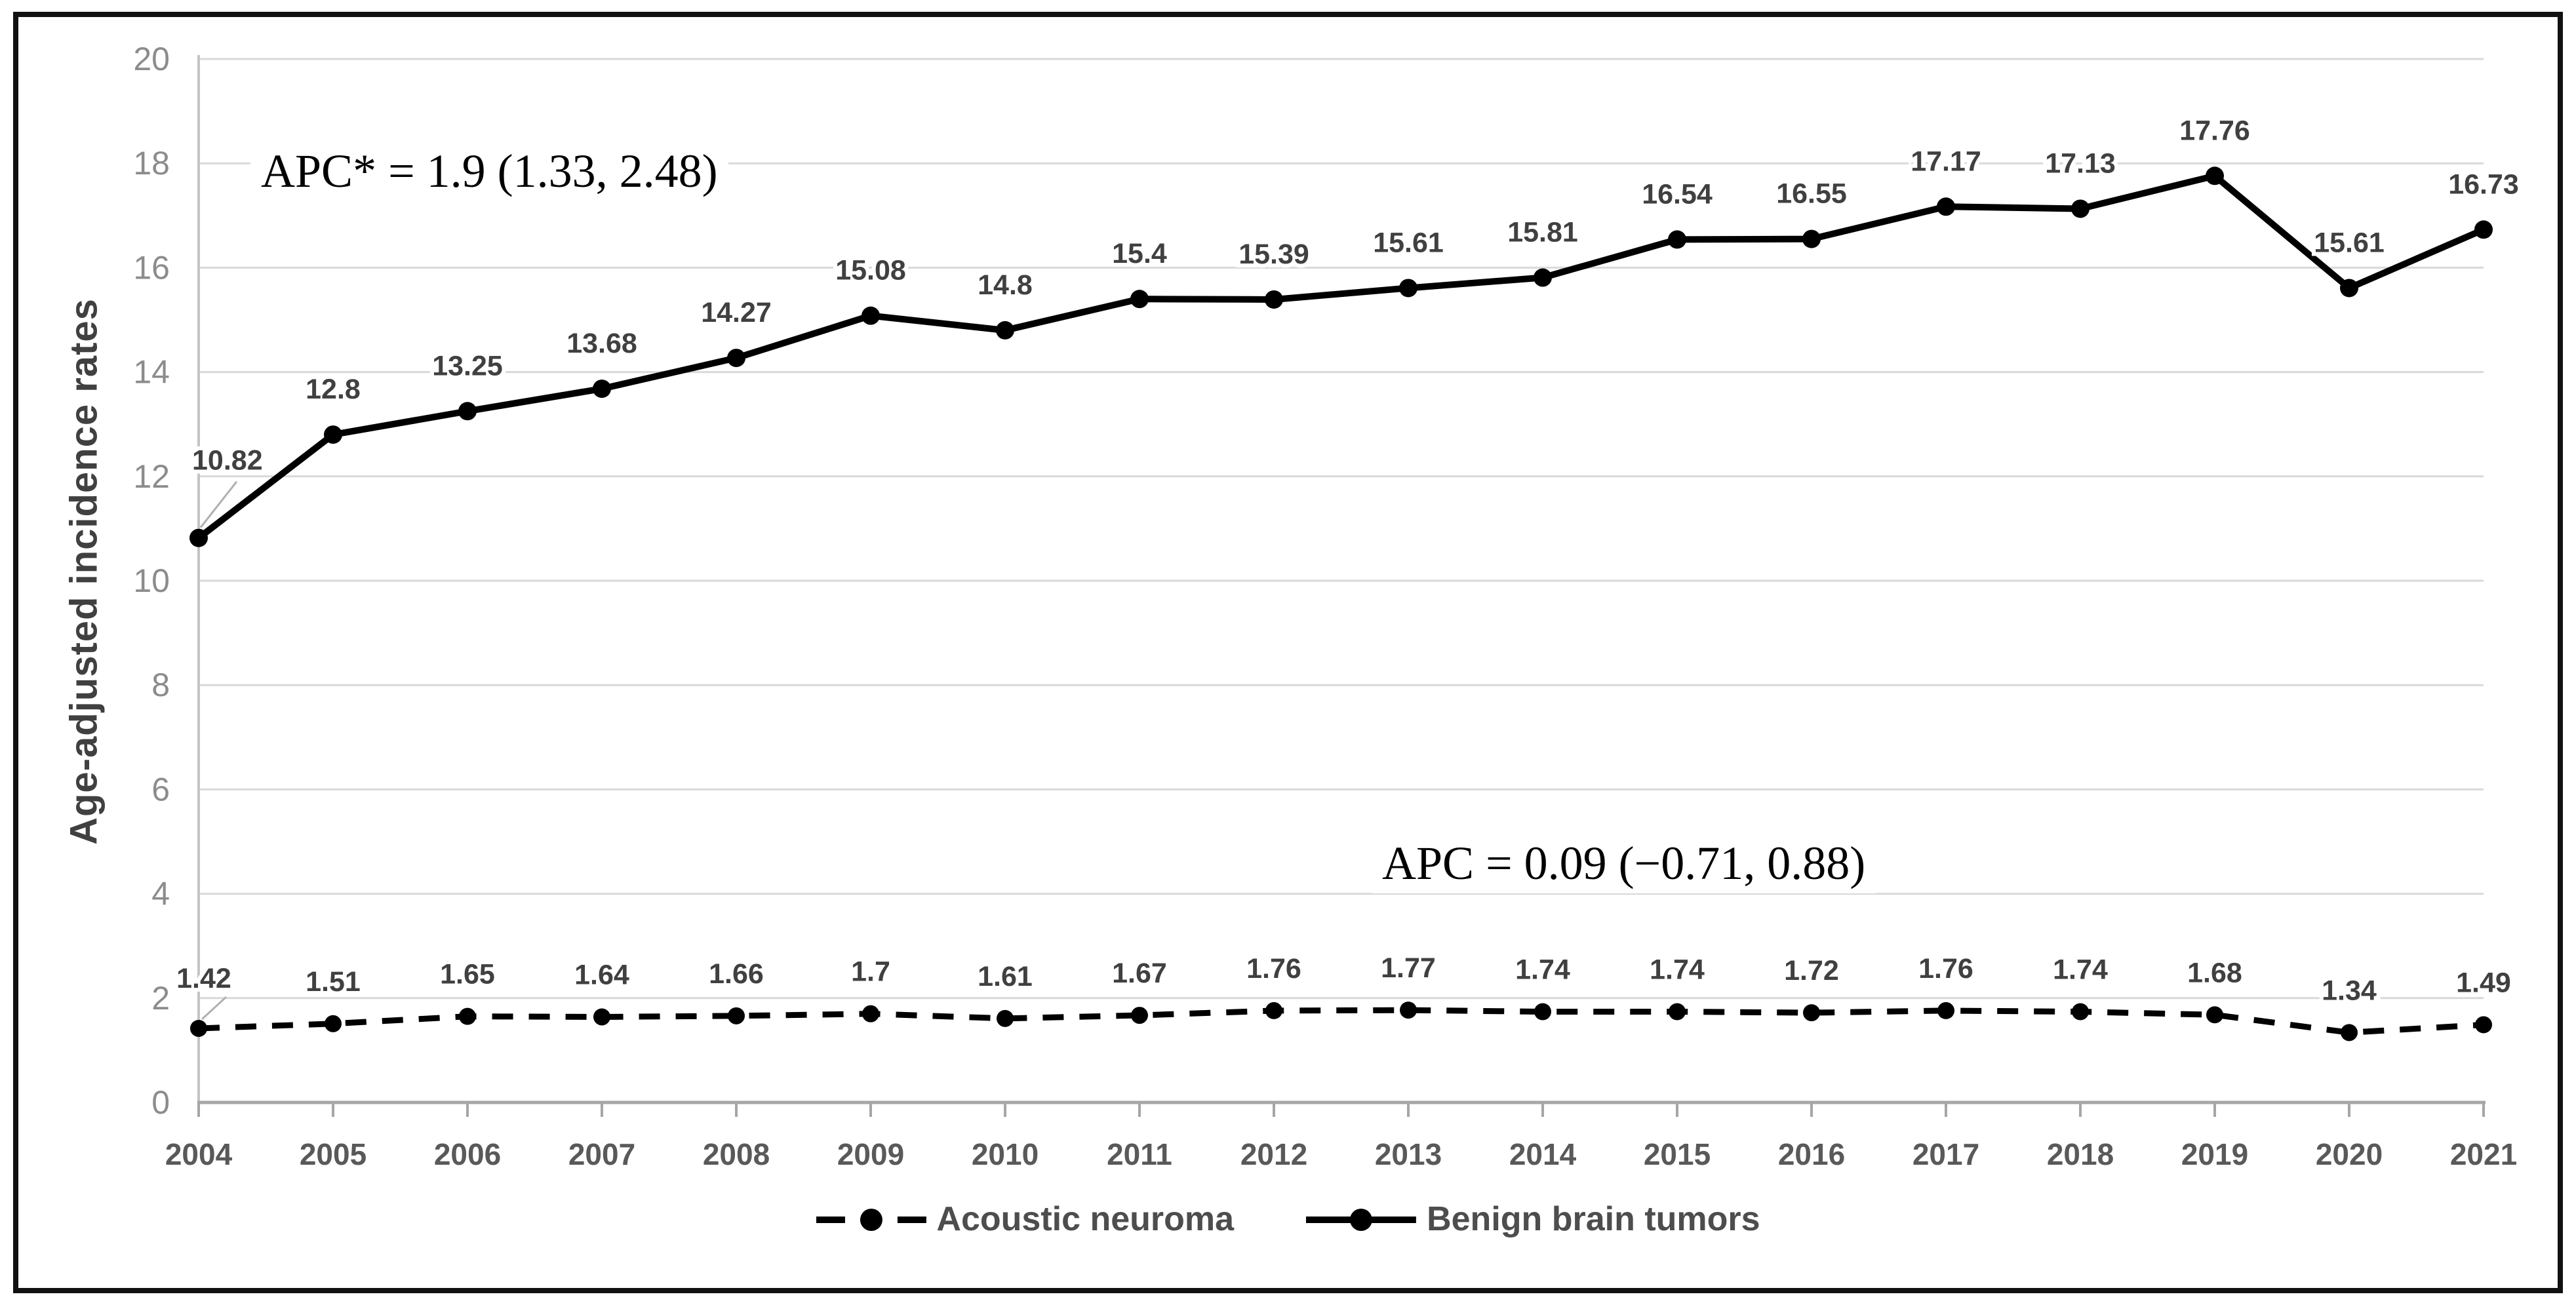 Image resolution: width=2576 pixels, height=1305 pixels. I want to click on dashed-line-dot-icon, so click(871, 1220).